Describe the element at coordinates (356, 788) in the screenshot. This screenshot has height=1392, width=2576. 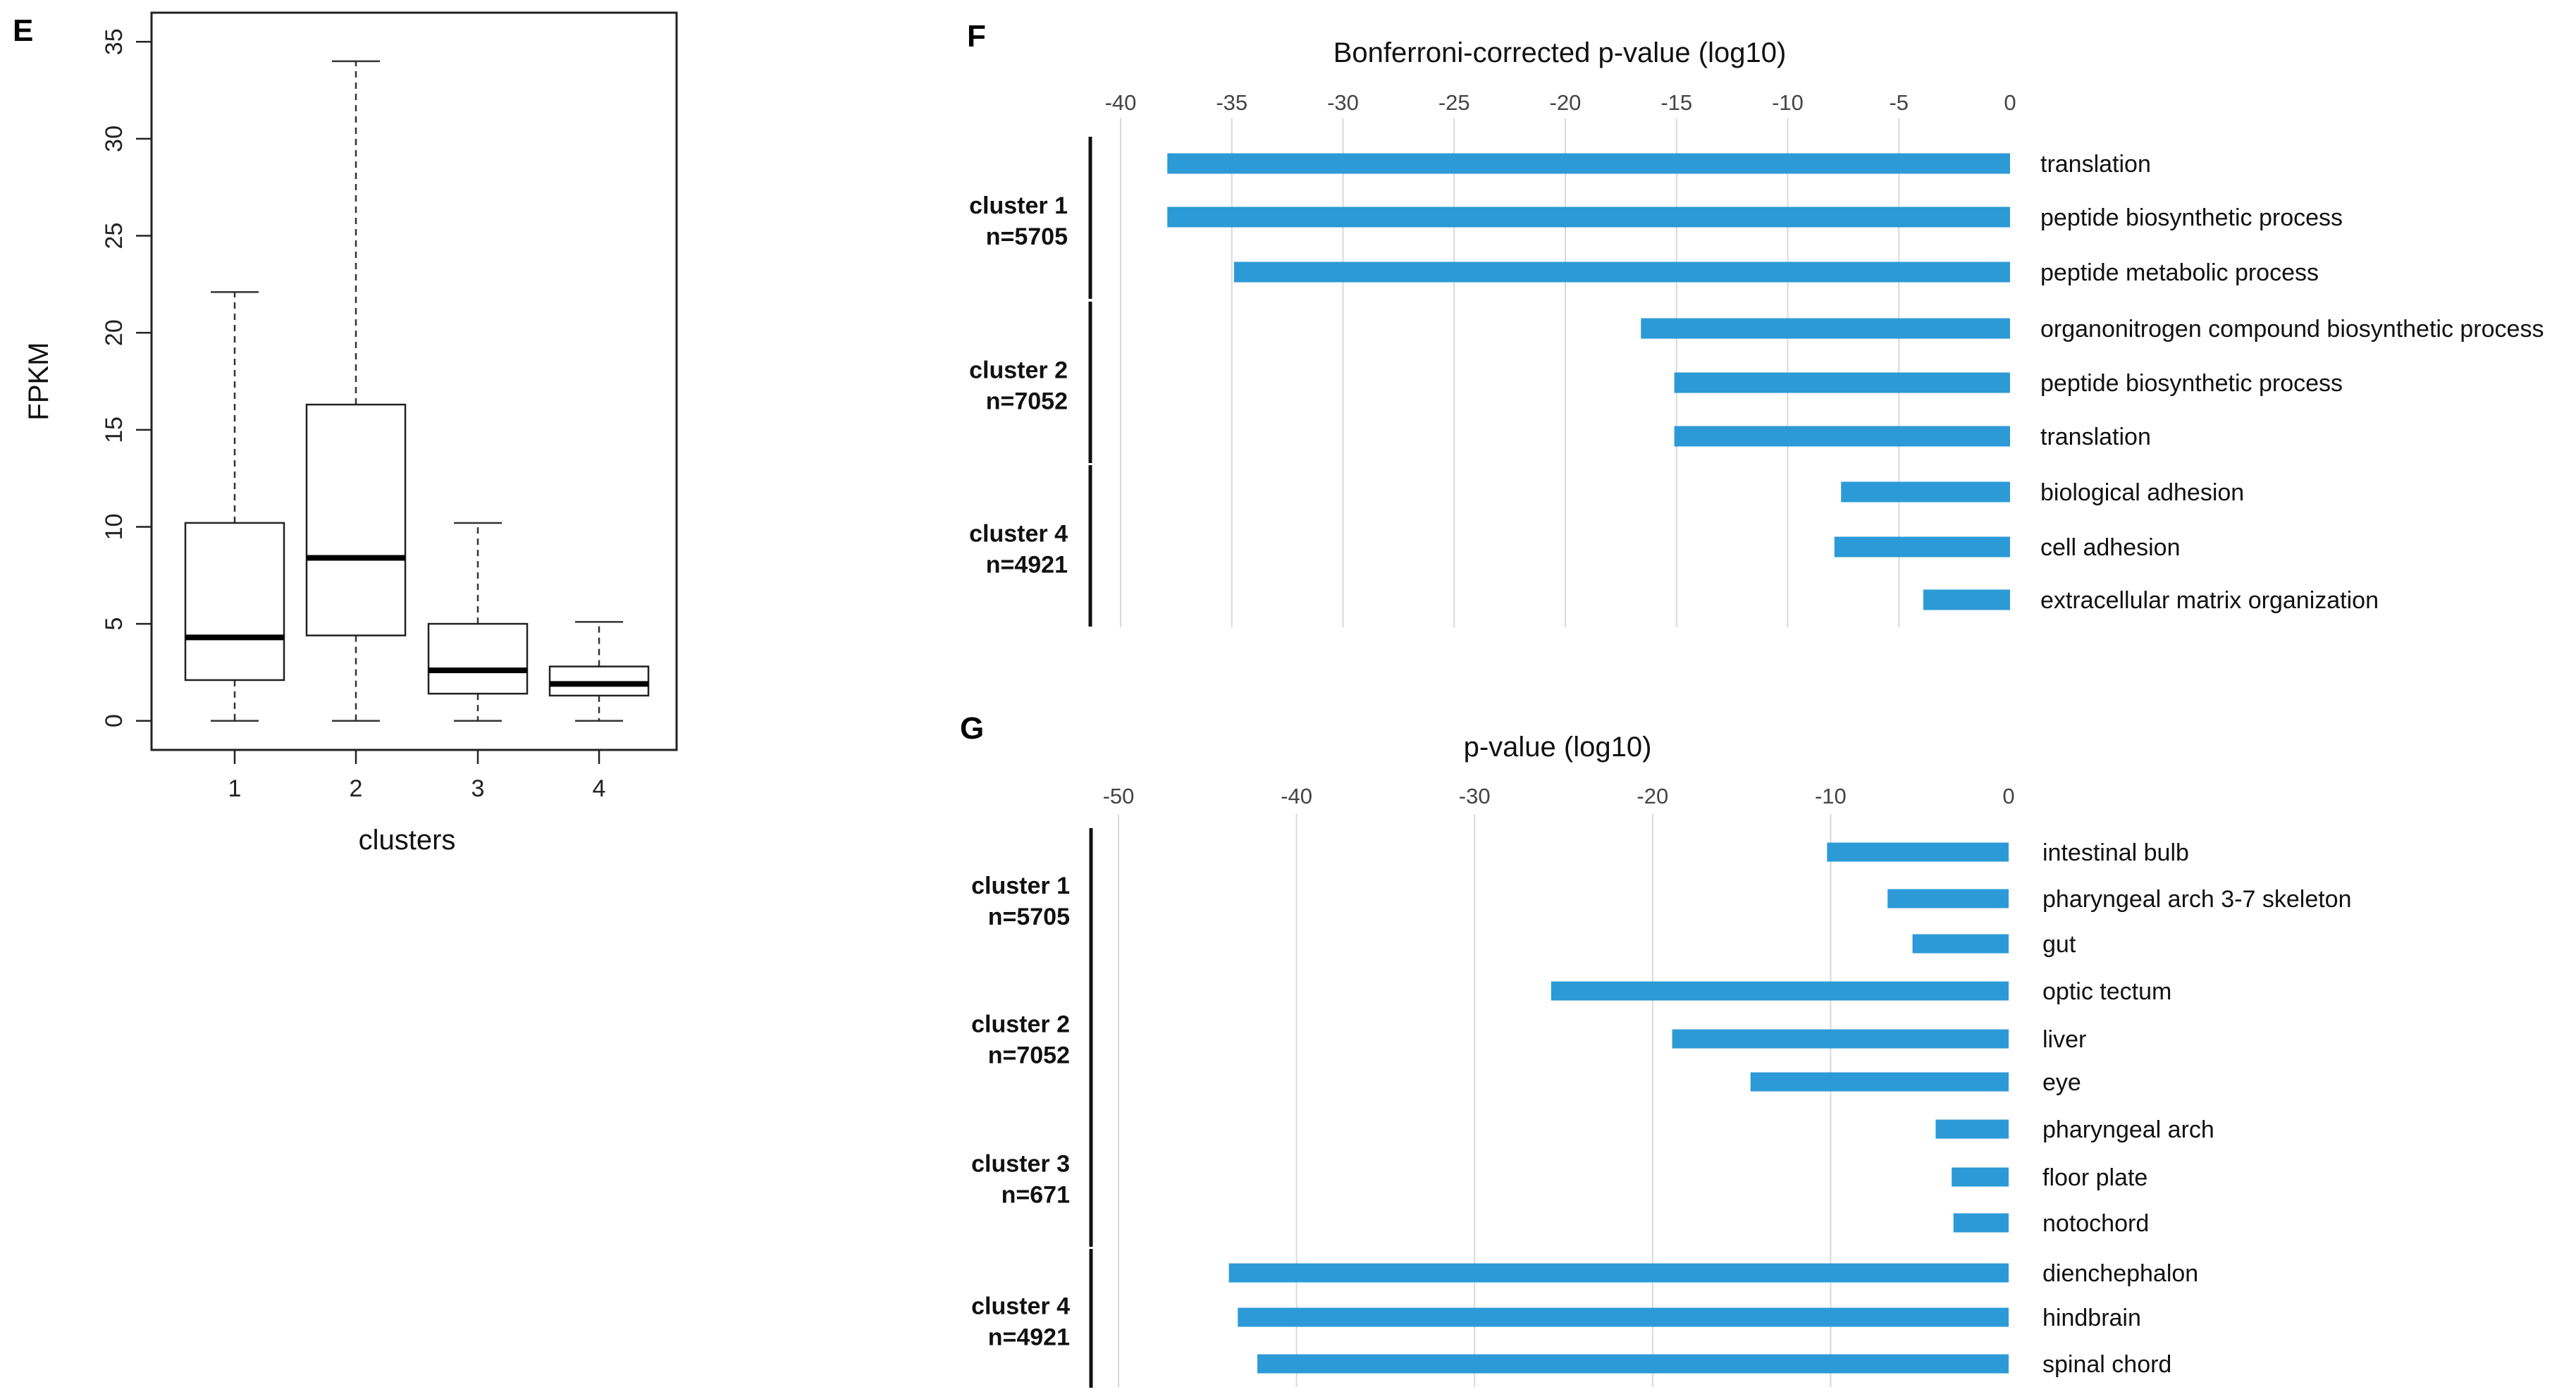
I see `x-tick-label: 2` at that location.